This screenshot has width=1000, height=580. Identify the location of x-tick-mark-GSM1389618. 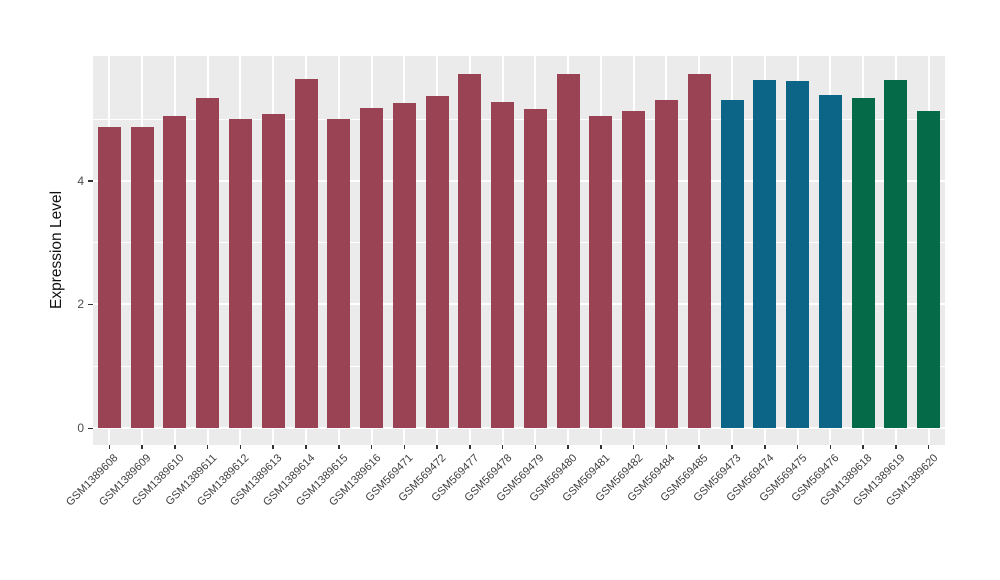
(863, 447).